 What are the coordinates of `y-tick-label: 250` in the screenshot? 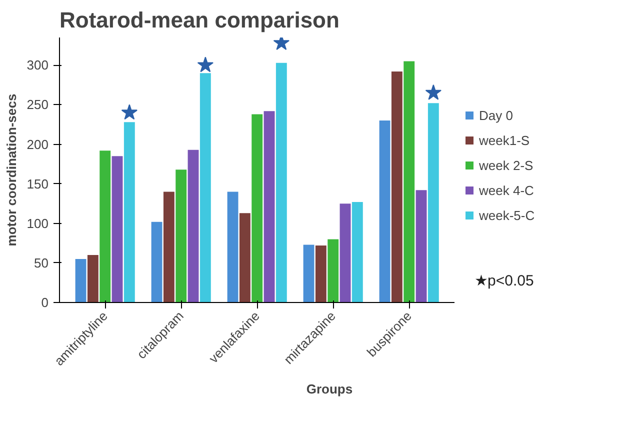 It's located at (37, 104).